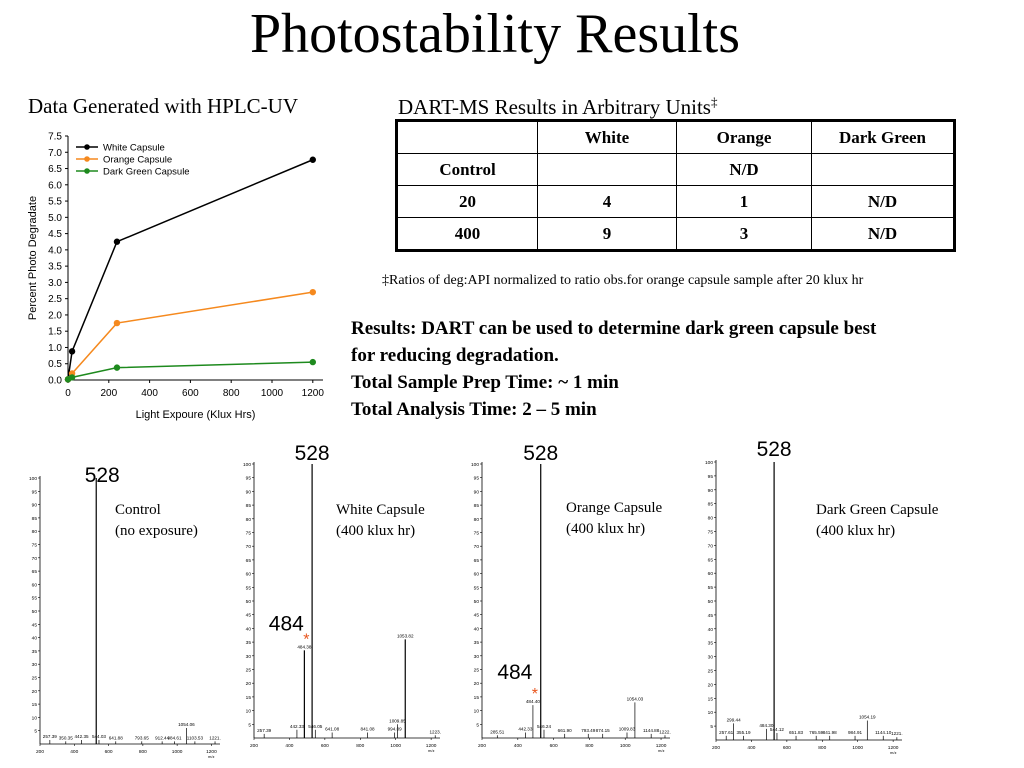  Describe the element at coordinates (477, 657) in the screenshot. I see `y-tick-label: 30` at that location.